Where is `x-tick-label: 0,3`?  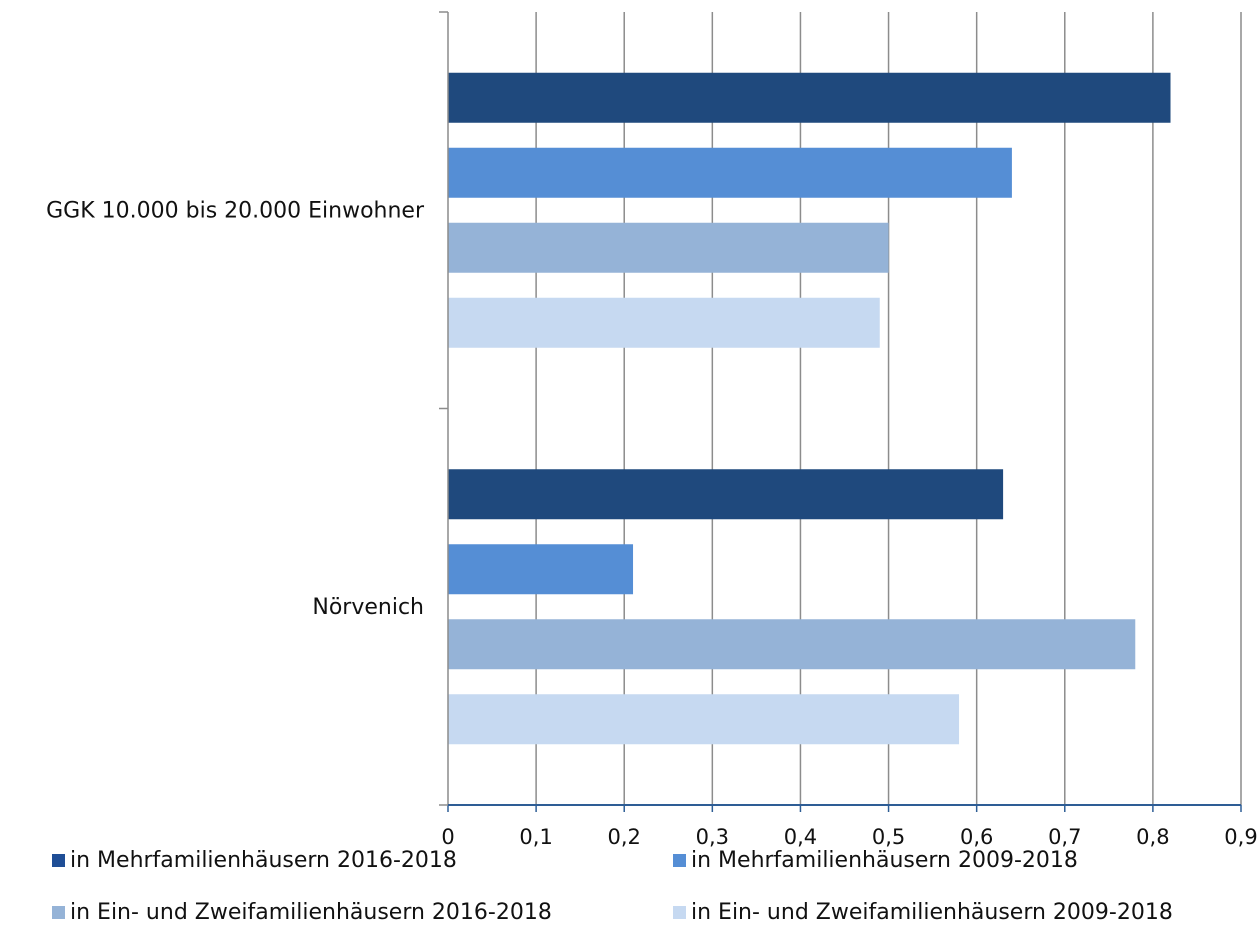 x-tick-label: 0,3 is located at coordinates (712, 837).